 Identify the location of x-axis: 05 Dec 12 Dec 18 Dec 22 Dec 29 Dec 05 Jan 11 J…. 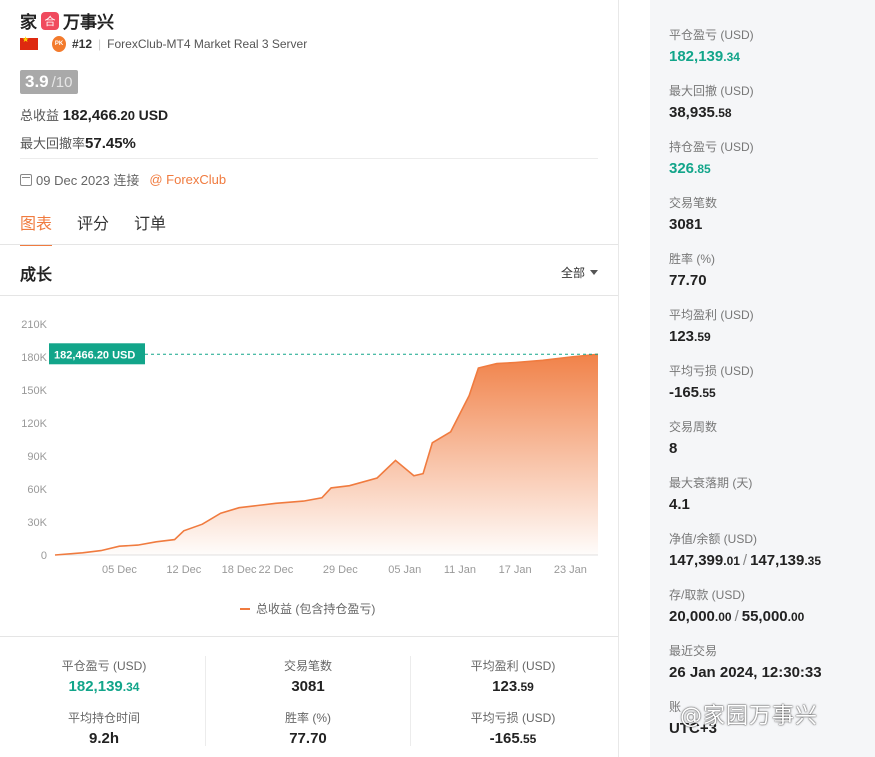
(326, 565).